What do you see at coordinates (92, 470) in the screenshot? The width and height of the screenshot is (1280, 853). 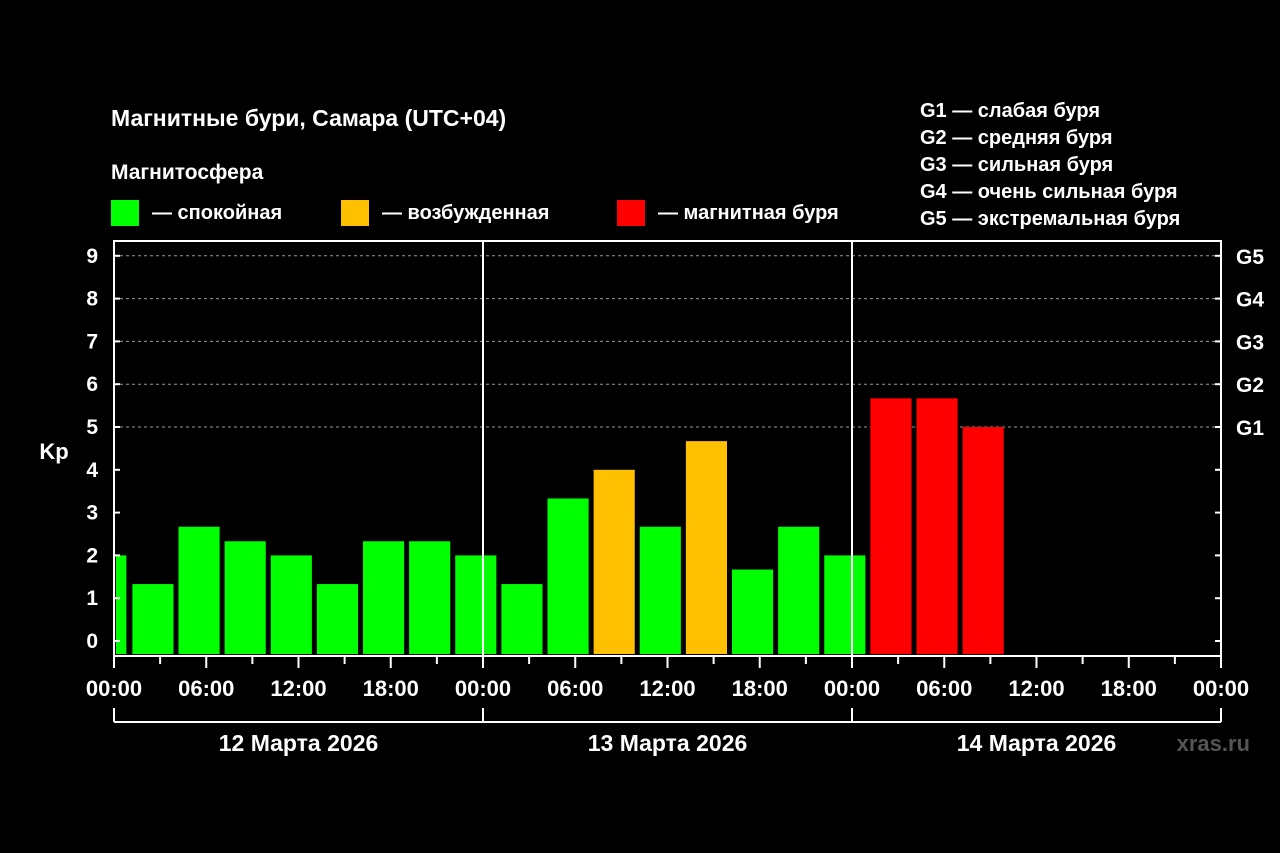 I see `y-tick-label: 4` at bounding box center [92, 470].